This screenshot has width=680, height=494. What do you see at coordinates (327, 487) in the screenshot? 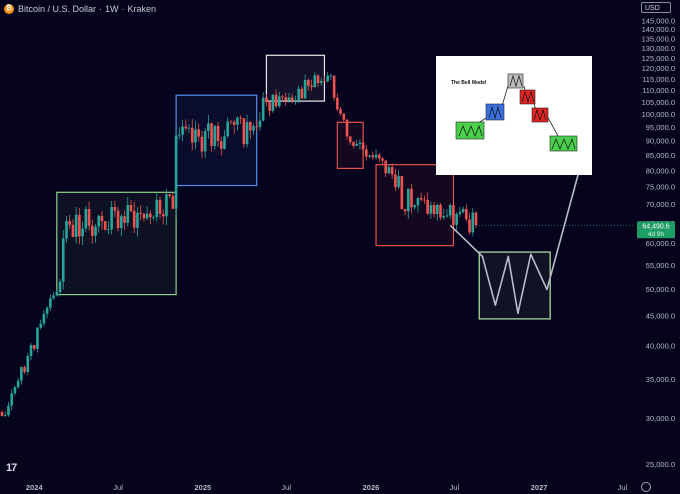
I see `time-axis: 2024 Jul 2025 Jul 2026 Jul 2027 Jul` at bounding box center [327, 487].